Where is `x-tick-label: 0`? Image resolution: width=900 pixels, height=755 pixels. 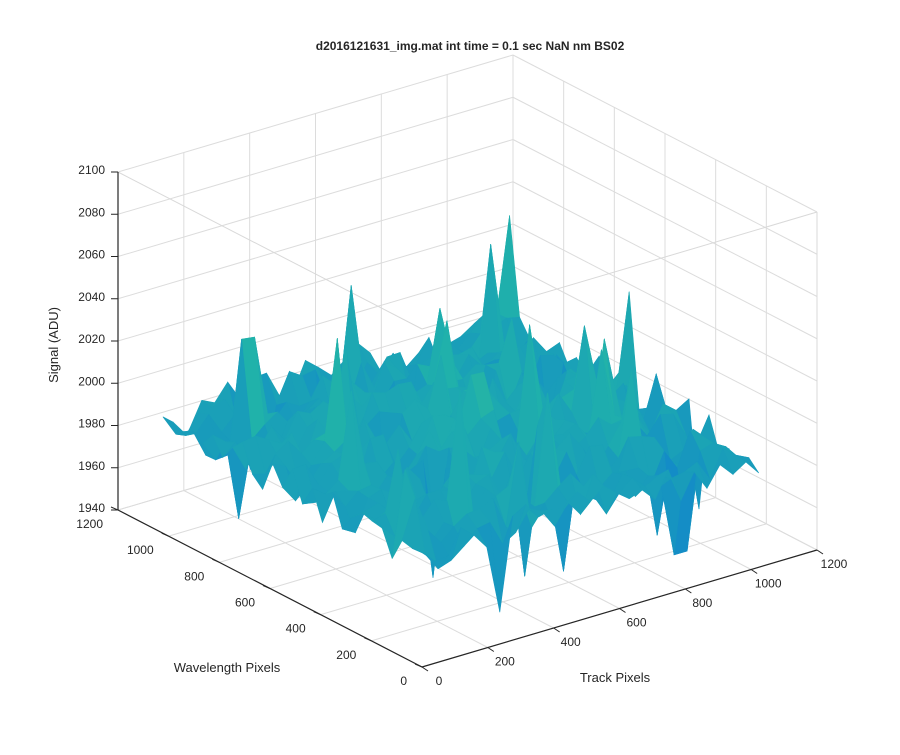
x-tick-label: 0 is located at coordinates (439, 681).